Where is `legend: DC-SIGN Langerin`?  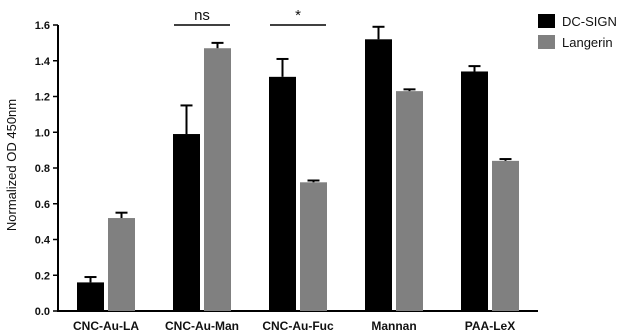
legend: DC-SIGN Langerin is located at coordinates (577, 32).